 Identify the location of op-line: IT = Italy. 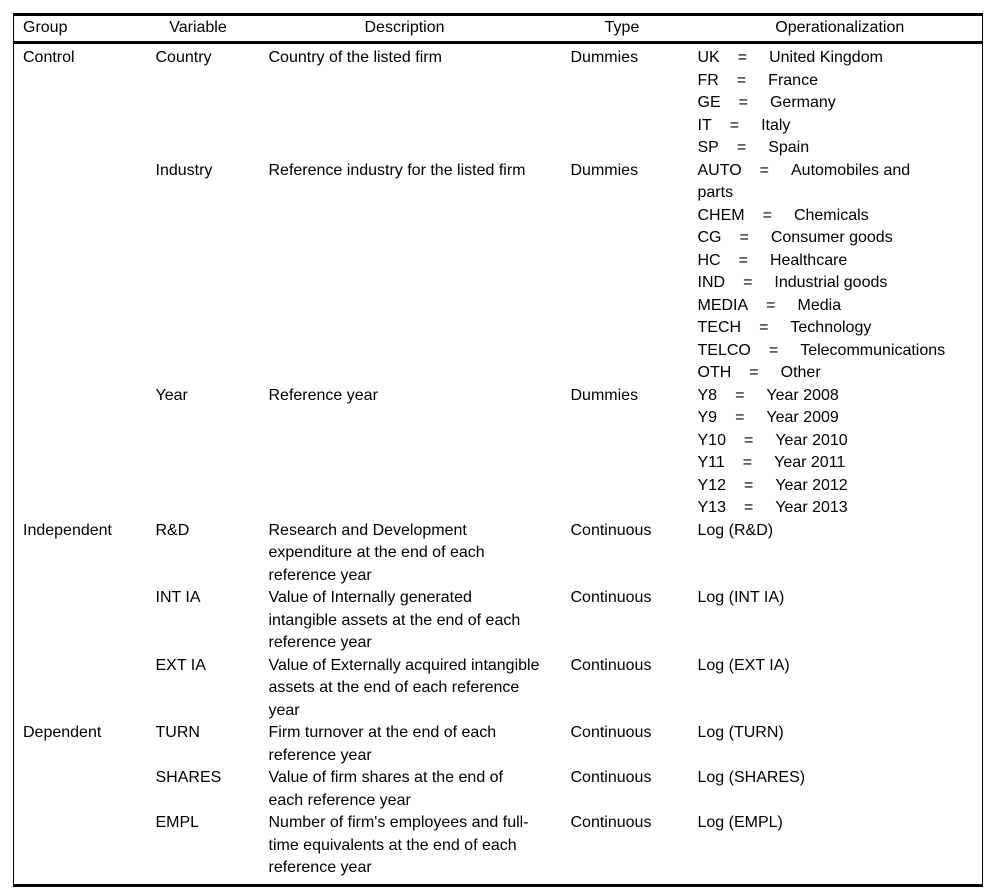
(823, 126).